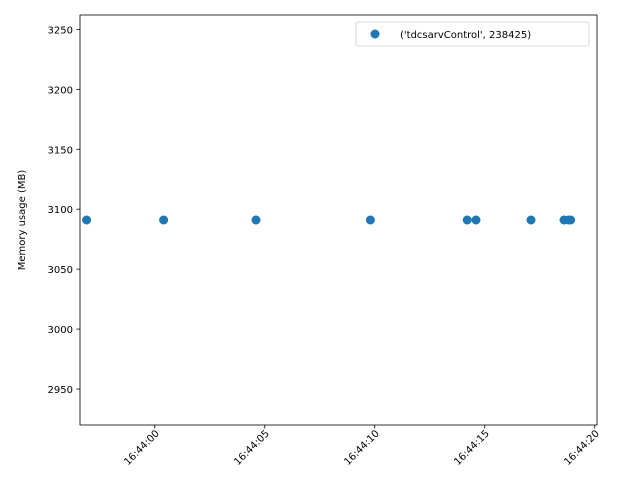 This screenshot has width=640, height=480. What do you see at coordinates (60, 390) in the screenshot?
I see `y-tick-label: 2950` at bounding box center [60, 390].